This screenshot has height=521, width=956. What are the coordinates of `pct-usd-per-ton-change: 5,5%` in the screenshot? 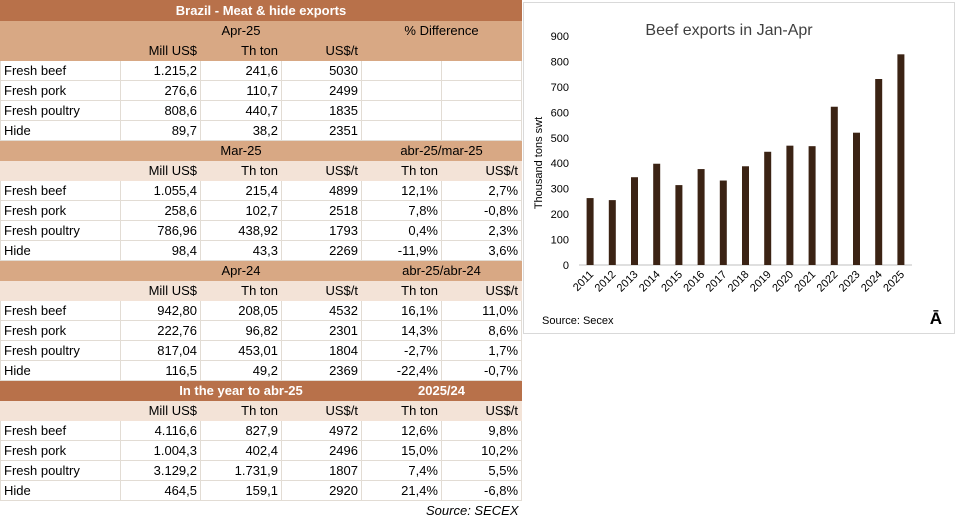 It's located at (481, 470).